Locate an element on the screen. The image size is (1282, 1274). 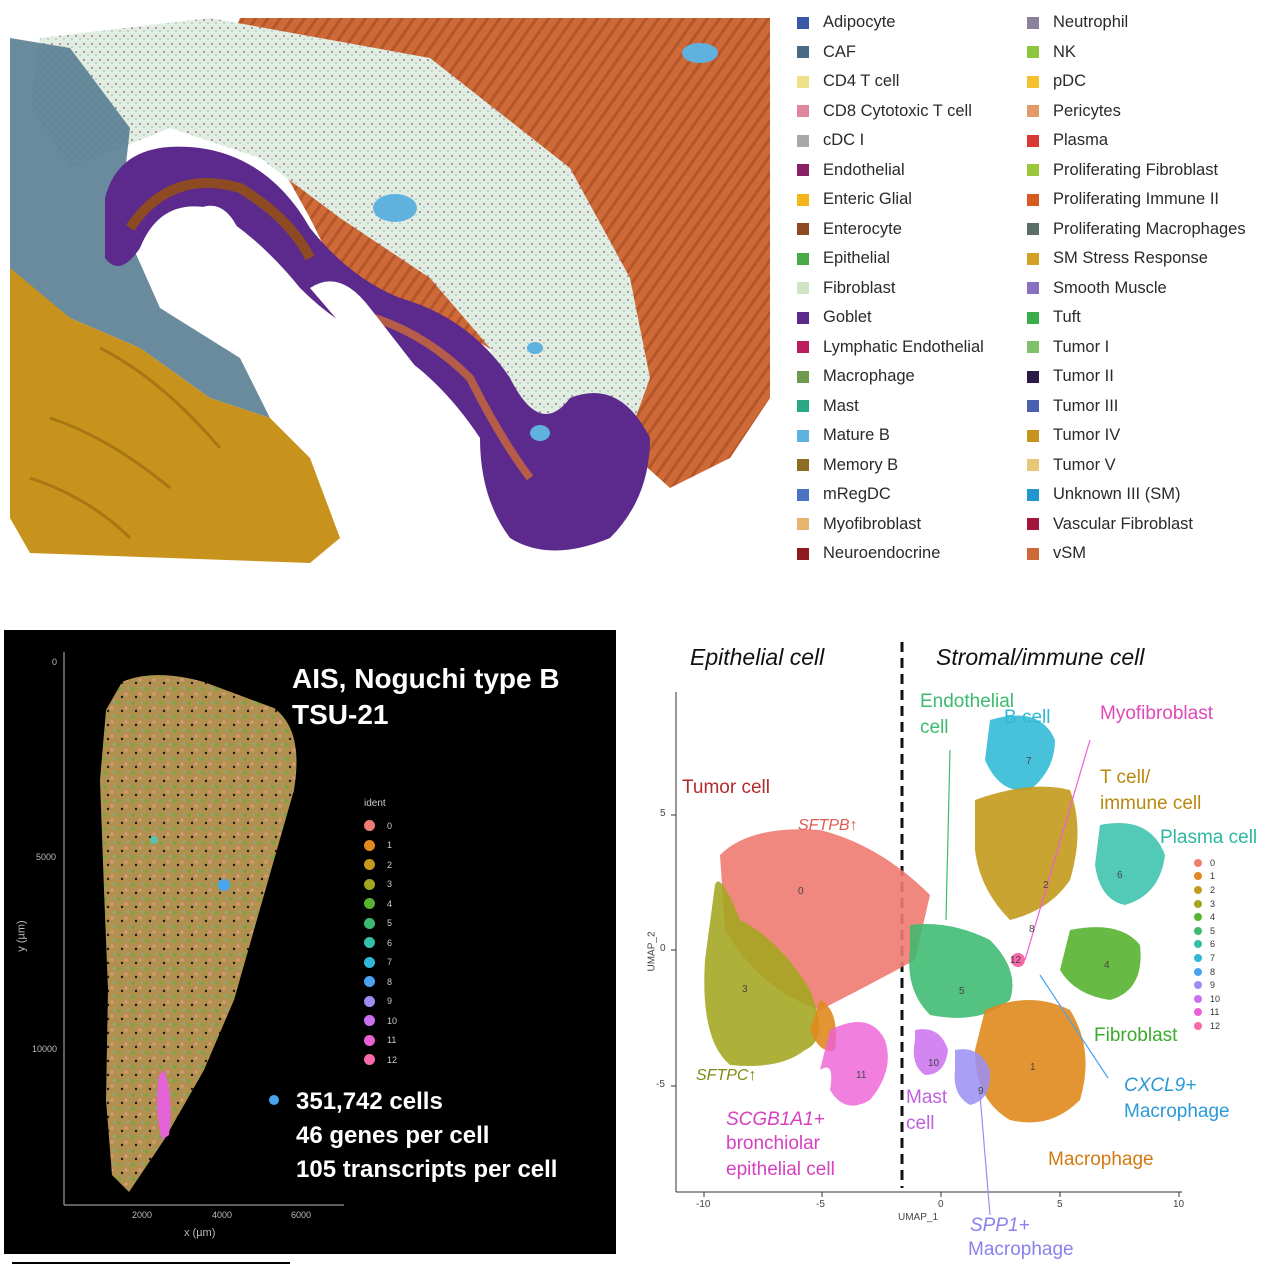
cluster-number: 8 is located at coordinates (1032, 929).